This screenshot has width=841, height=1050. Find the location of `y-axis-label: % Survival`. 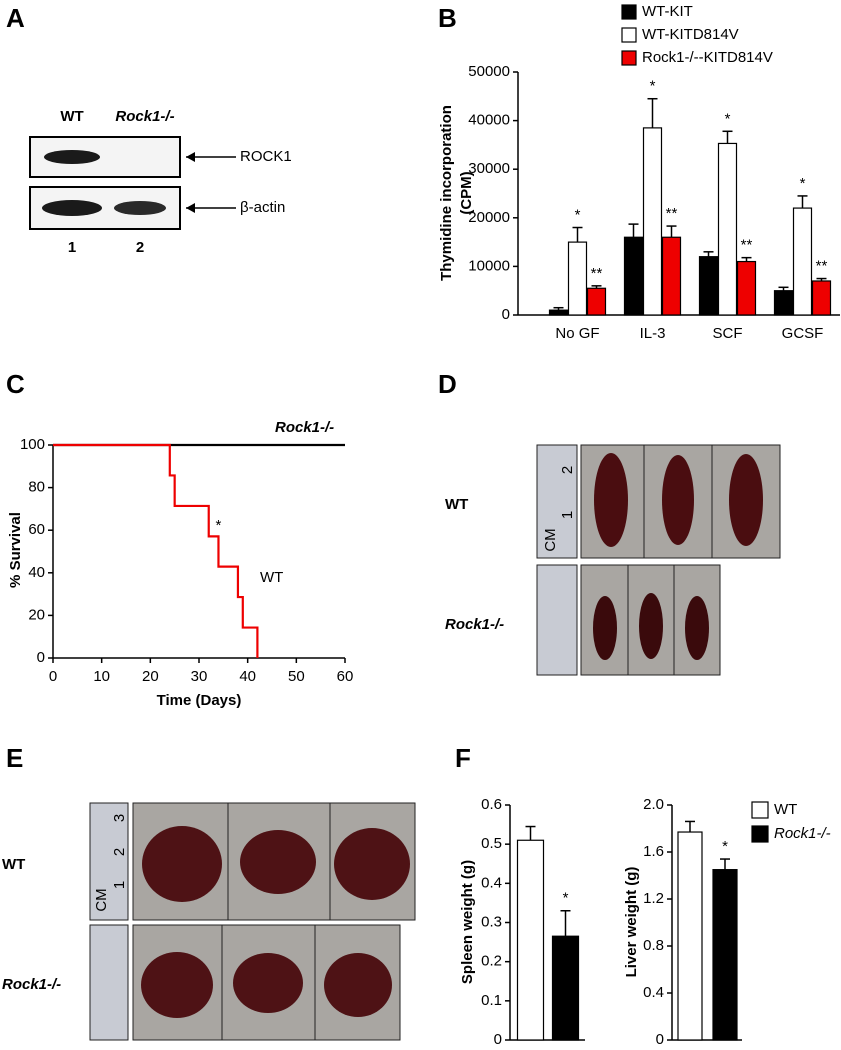

y-axis-label: % Survival is located at coordinates (15, 550).